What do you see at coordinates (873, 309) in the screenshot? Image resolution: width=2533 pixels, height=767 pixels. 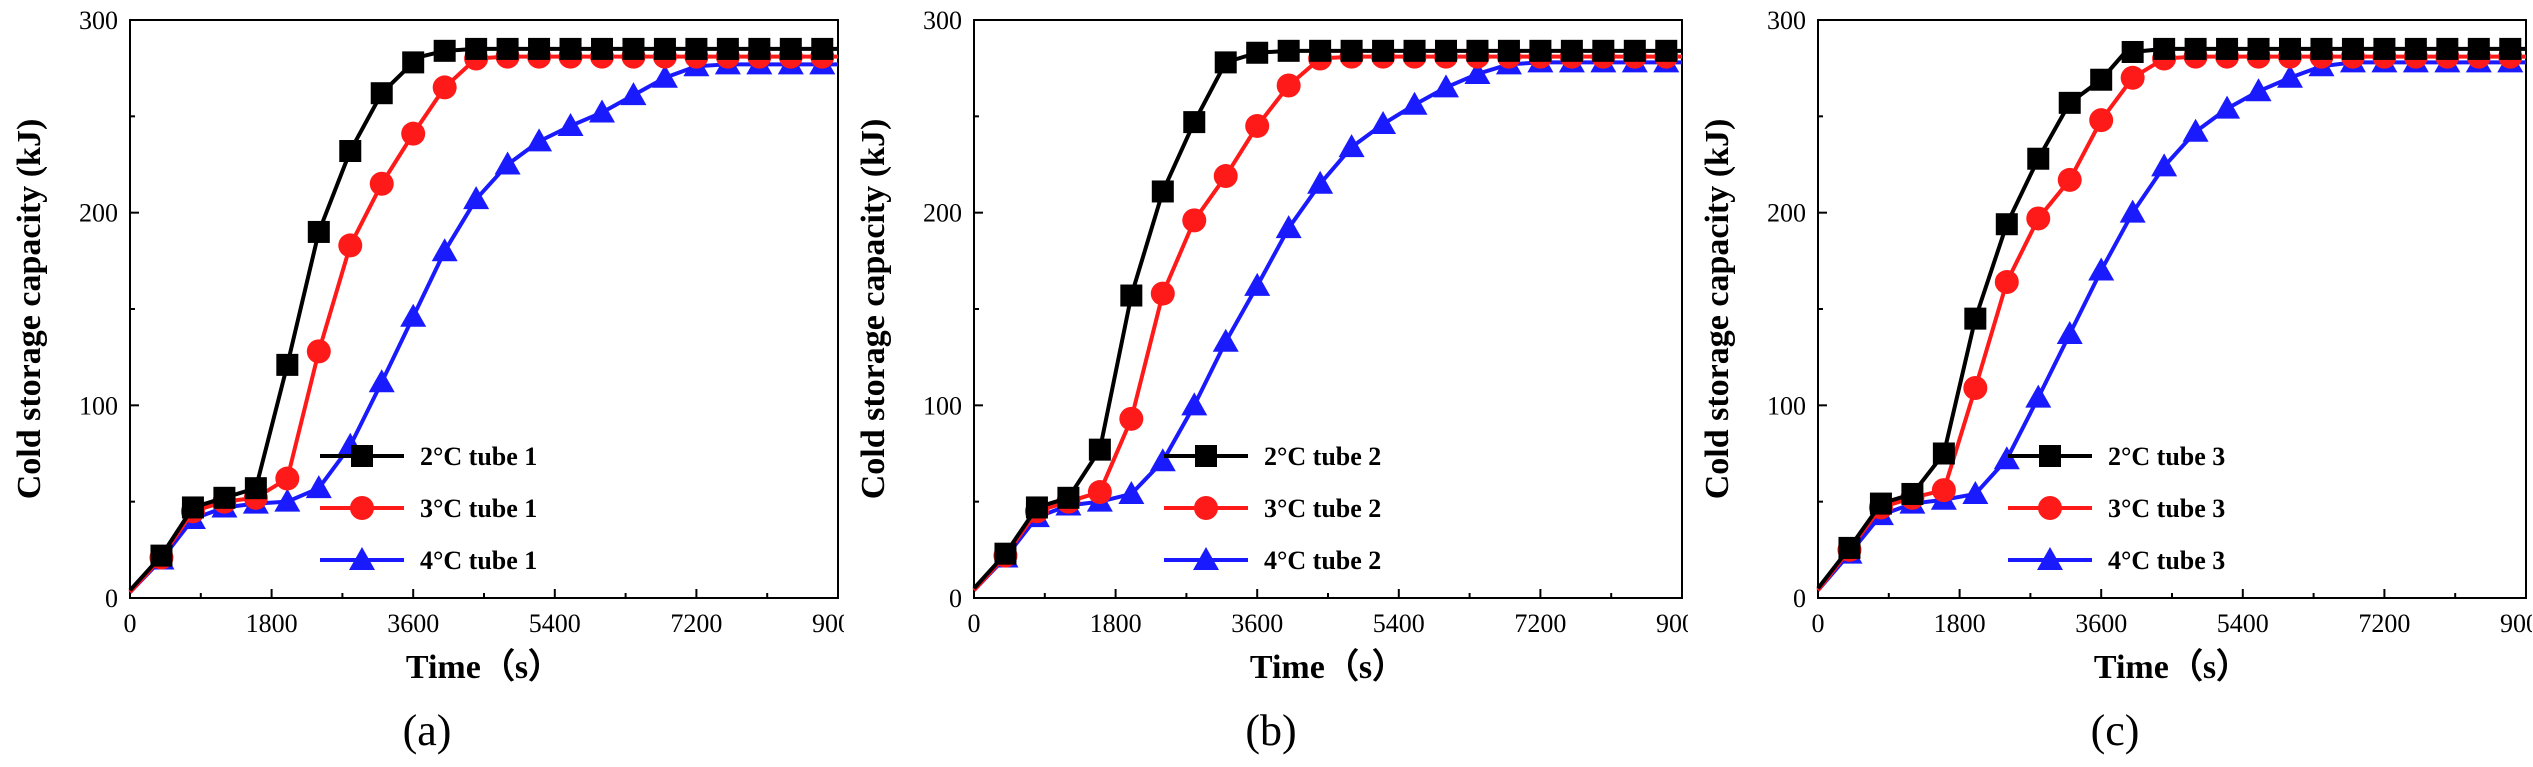 I see `y-axis-label: Cold storage capacity (kJ)` at bounding box center [873, 309].